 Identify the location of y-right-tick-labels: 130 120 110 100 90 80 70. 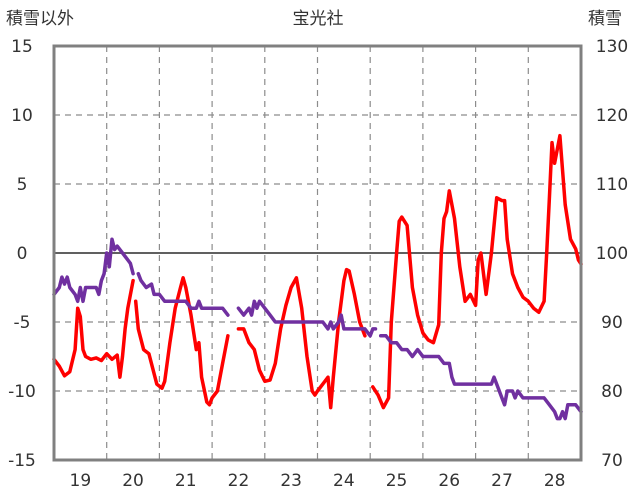
(612, 254).